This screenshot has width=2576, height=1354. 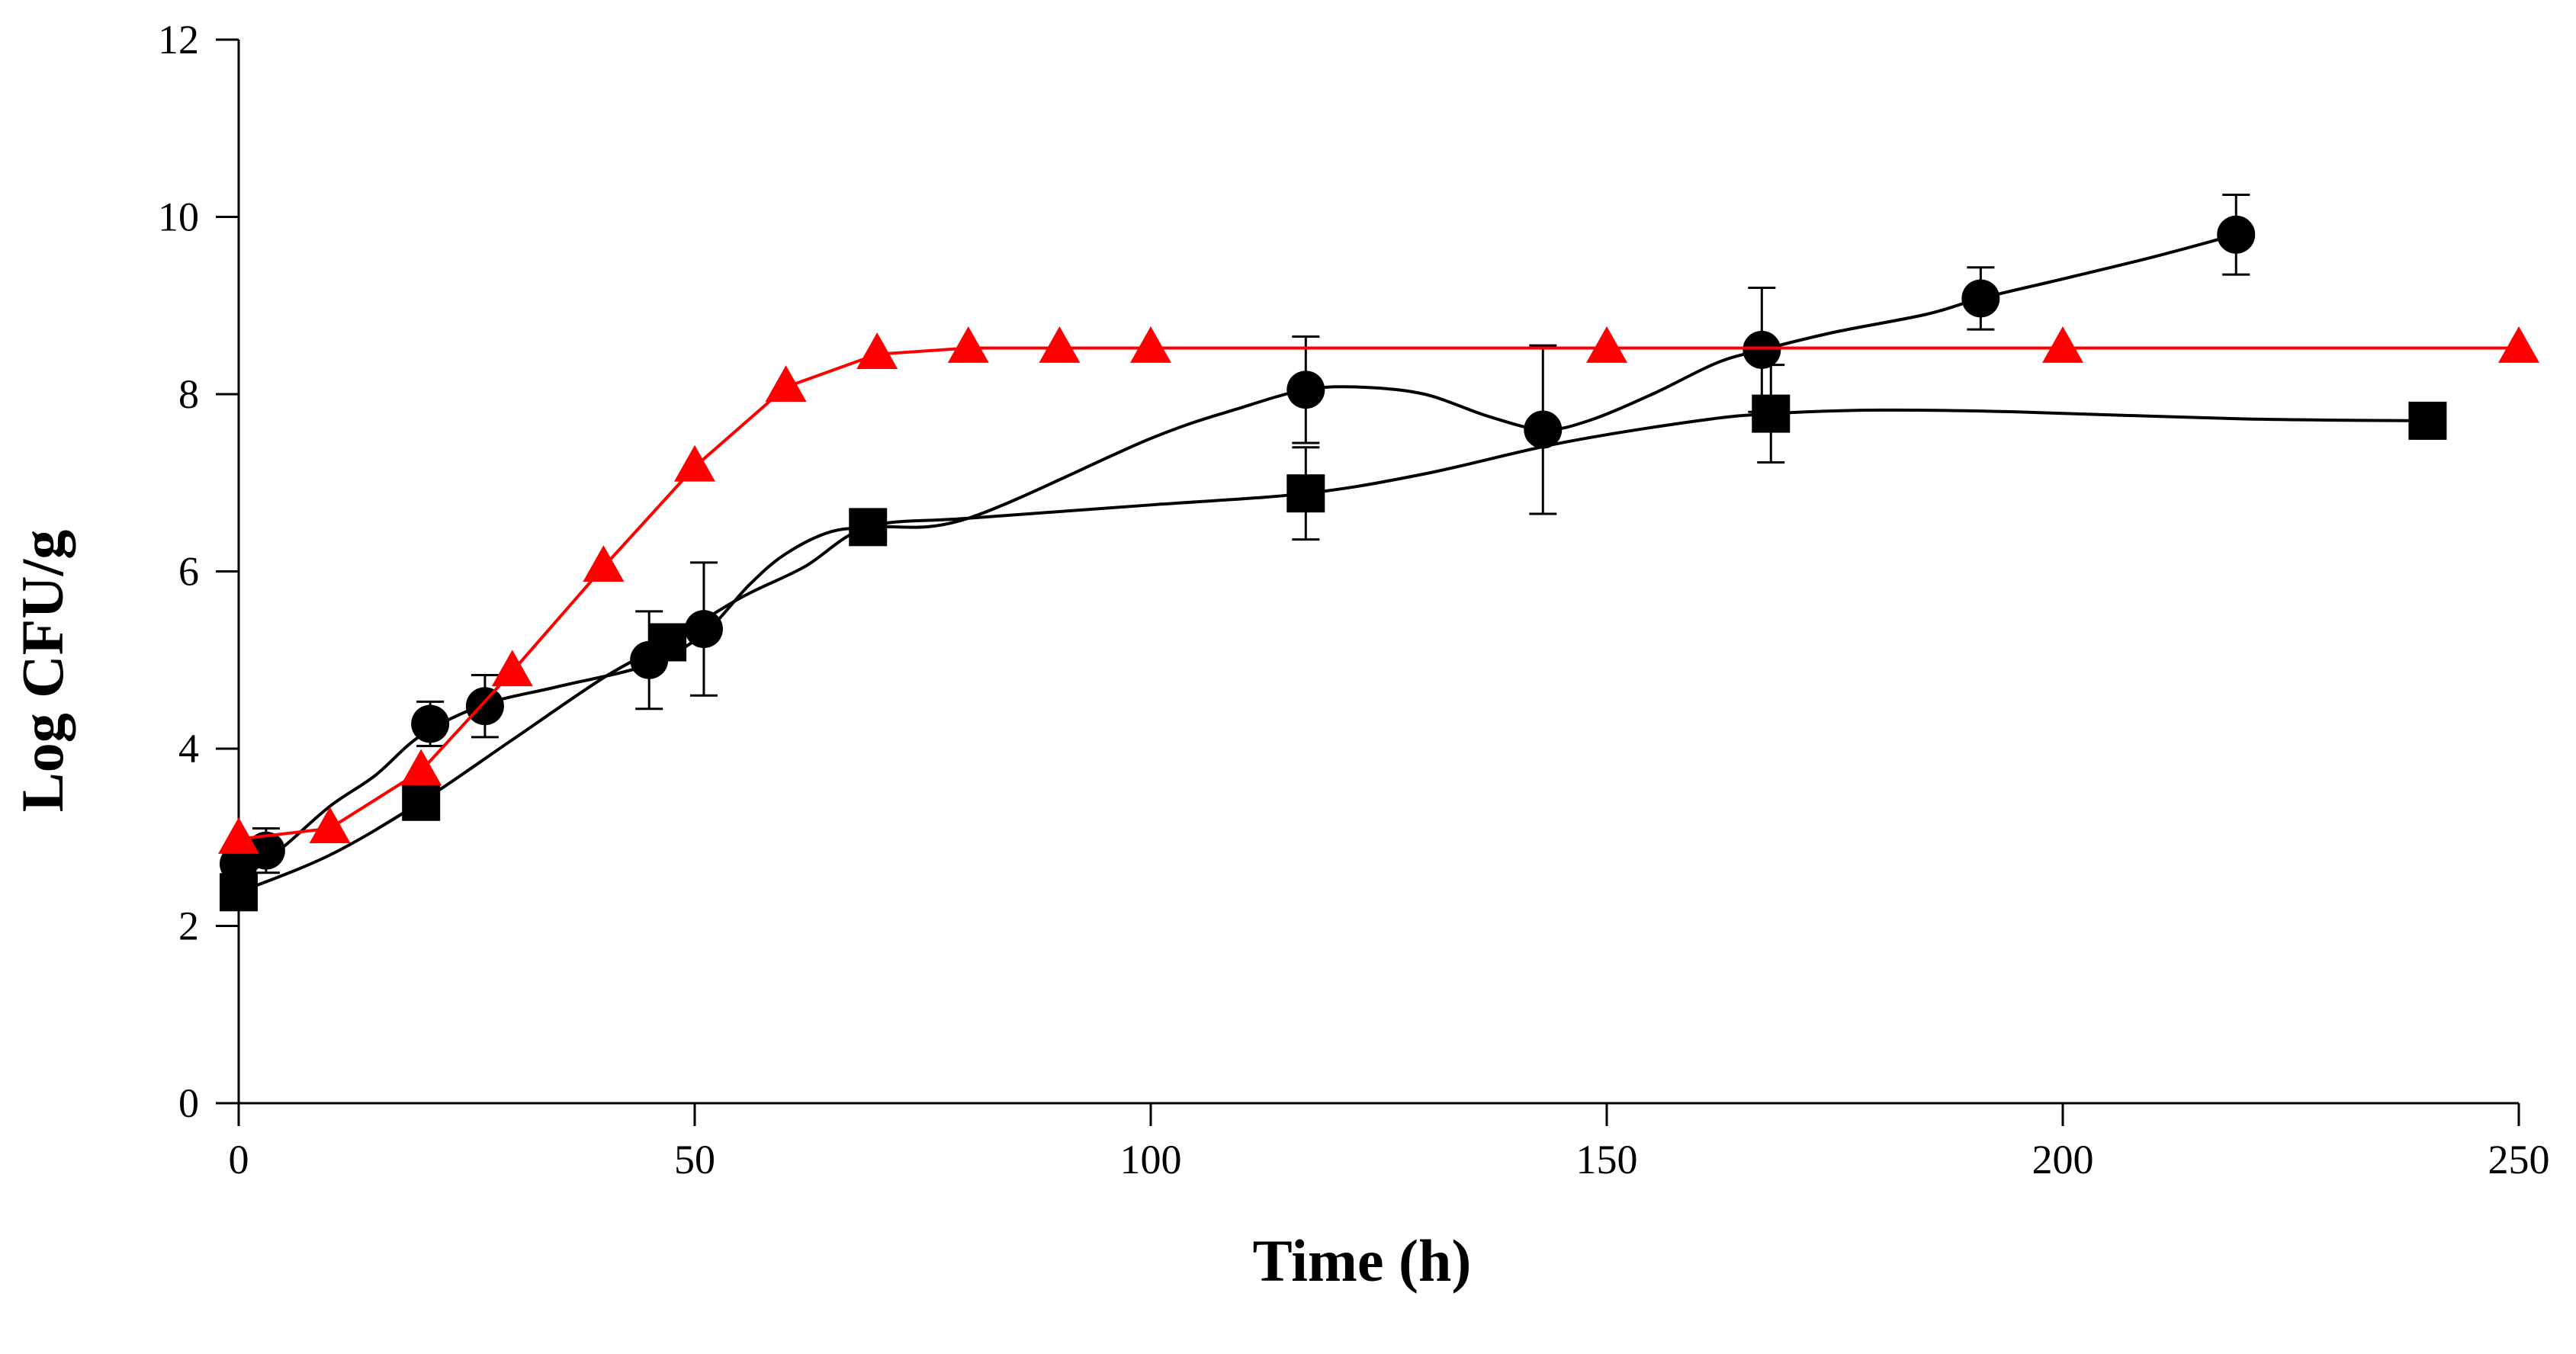 I want to click on x-tick-label: 100, so click(x=1151, y=1159).